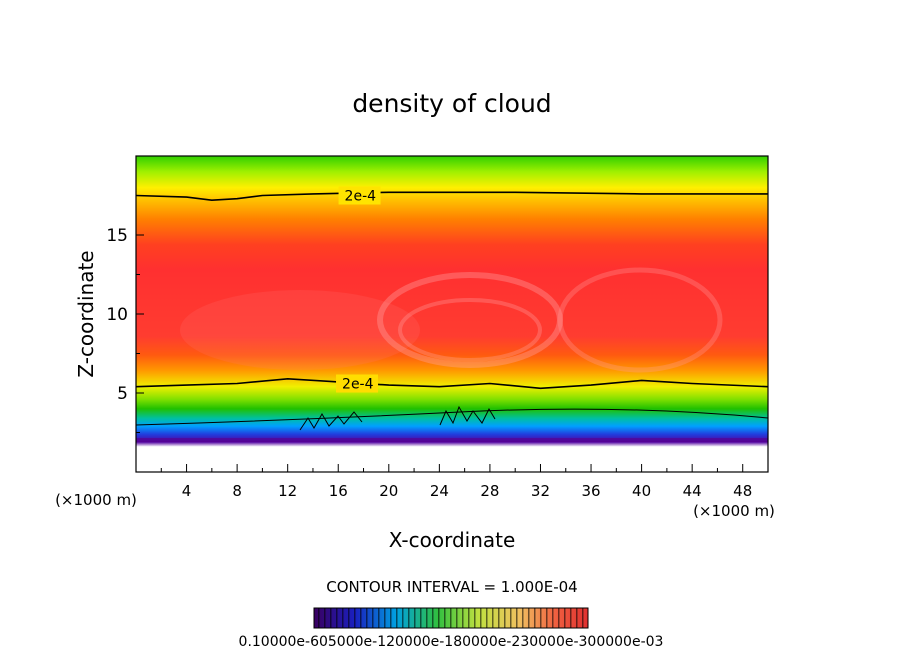 This screenshot has height=654, width=904. I want to click on contour-labels: 2e-4 2e-4, so click(358, 289).